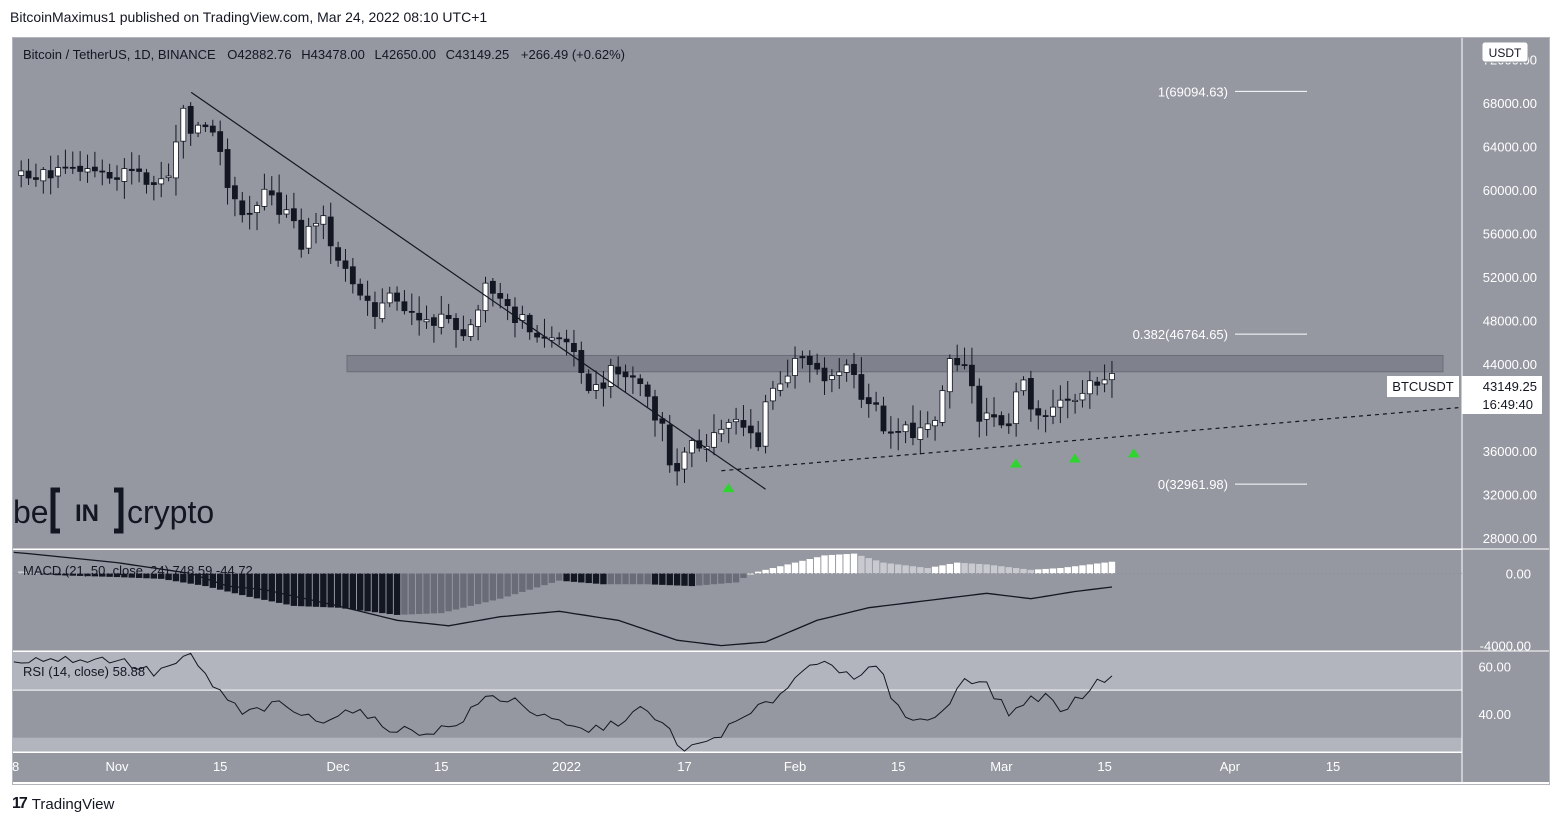  Describe the element at coordinates (1510, 234) in the screenshot. I see `price-tick-label: 56000.00` at that location.